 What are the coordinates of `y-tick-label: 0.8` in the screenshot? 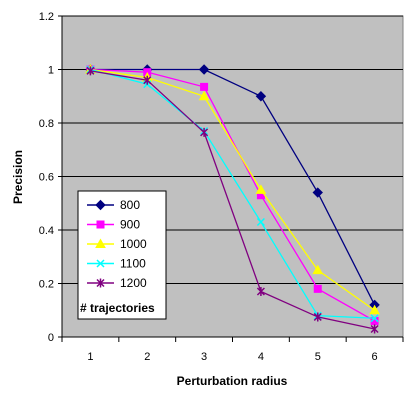 It's located at (46, 124).